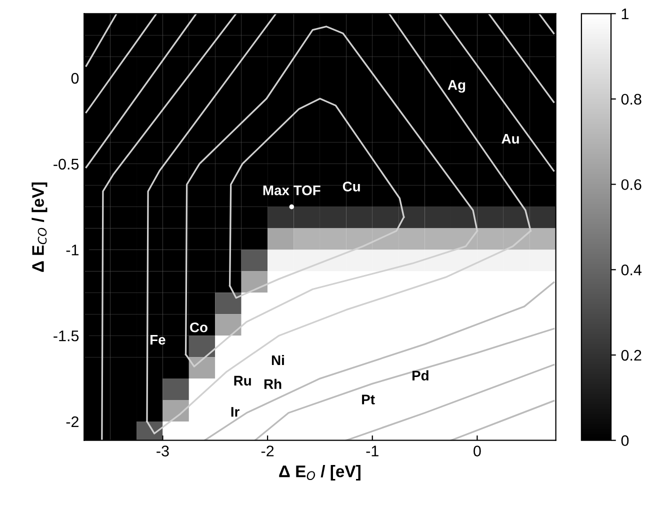 This screenshot has height=505, width=657. Describe the element at coordinates (40, 227) in the screenshot. I see `y-axis-title: Δ E$_{CO}$ / [eV]` at that location.